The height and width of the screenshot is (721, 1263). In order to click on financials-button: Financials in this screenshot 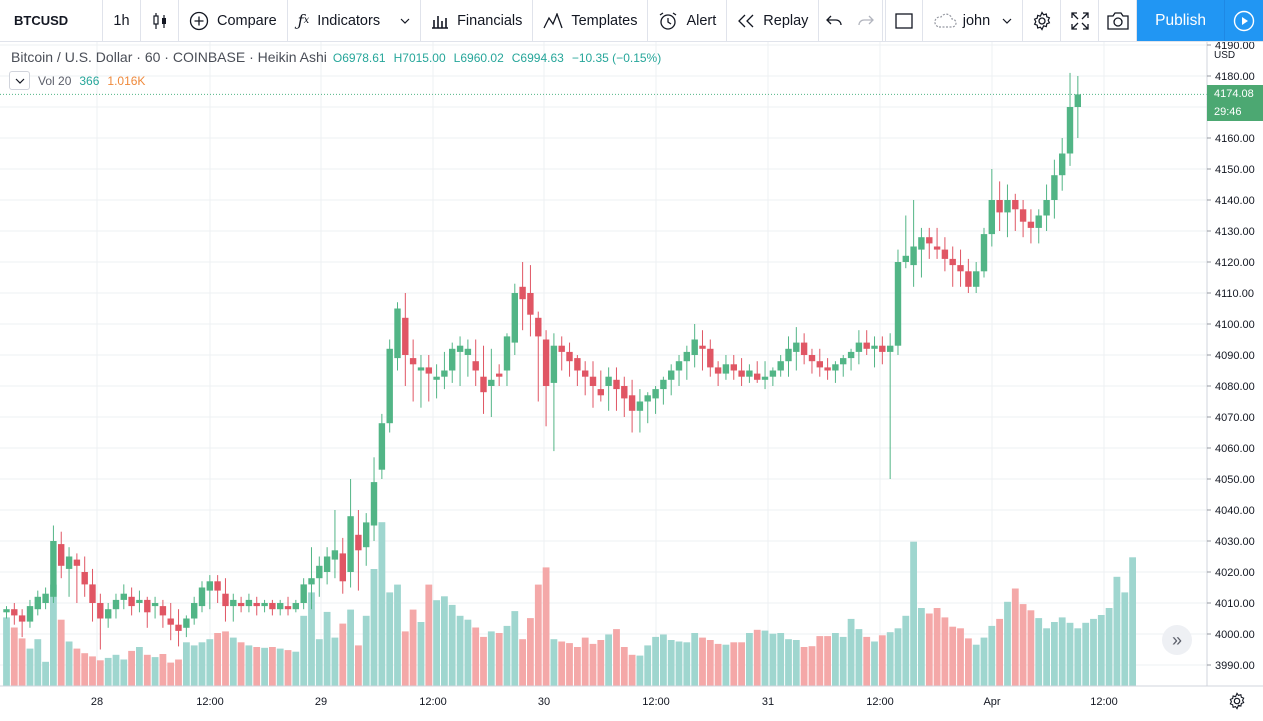, I will do `click(477, 20)`.